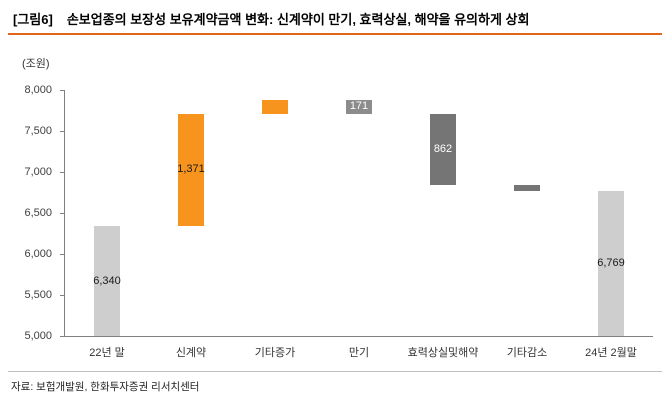  I want to click on bar-data-label: 171, so click(359, 106).